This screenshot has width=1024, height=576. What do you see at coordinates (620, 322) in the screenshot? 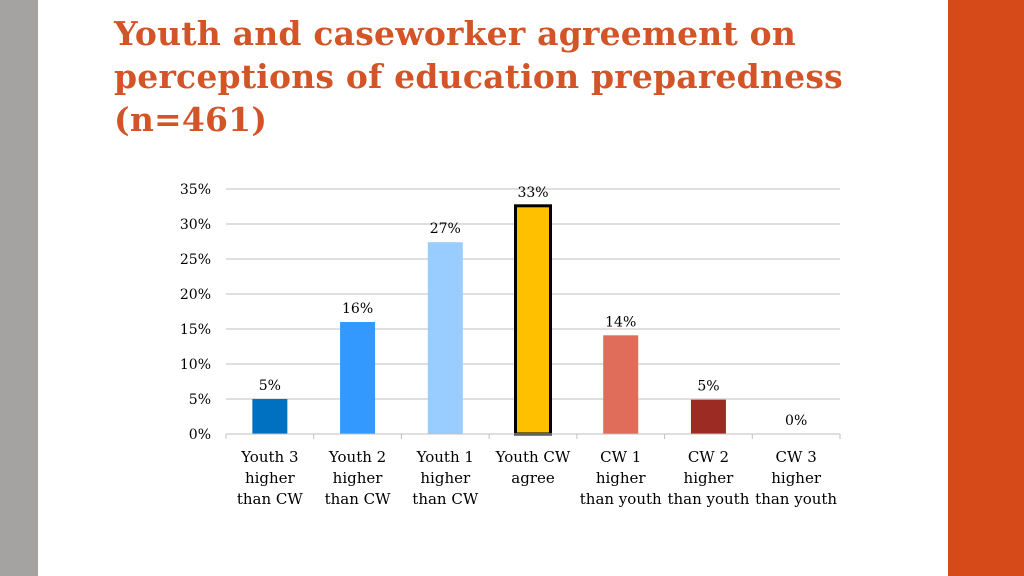
I see `data-label: 14%` at bounding box center [620, 322].